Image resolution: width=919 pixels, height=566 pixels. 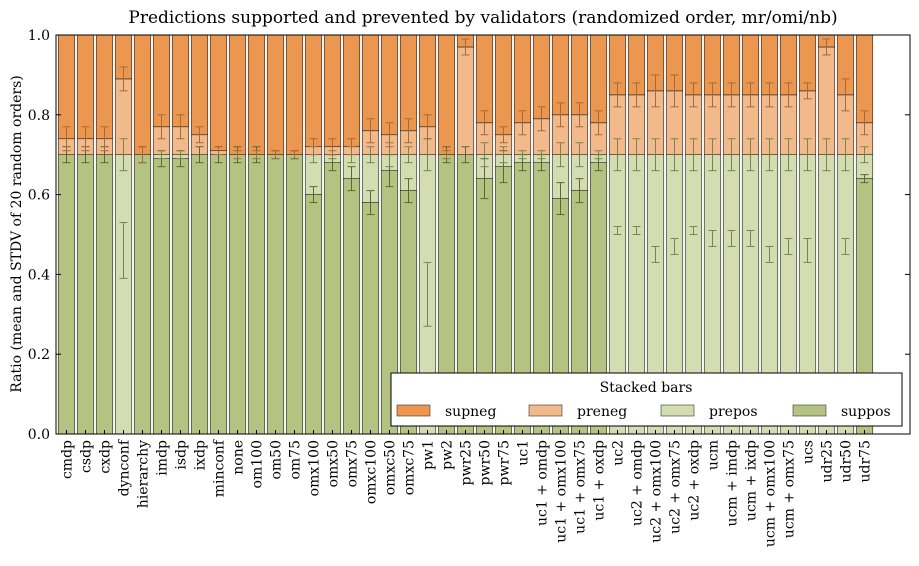 I want to click on x-tick-label: pw1, so click(x=429, y=455).